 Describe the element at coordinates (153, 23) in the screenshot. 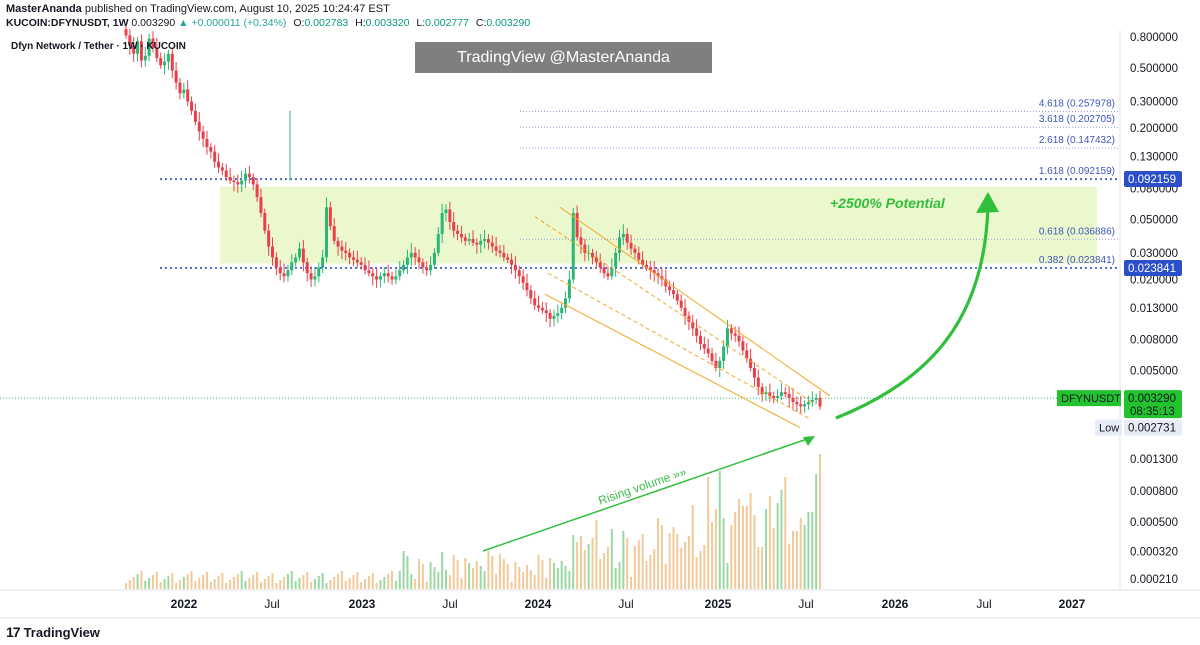

I see `last-price: 0.003290` at that location.